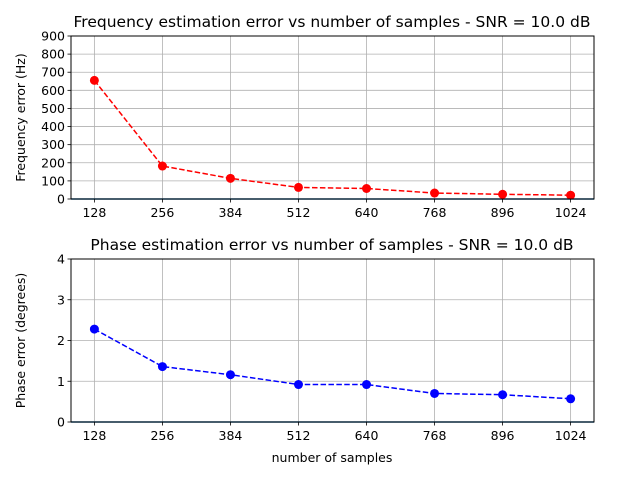 This screenshot has height=480, width=640. Describe the element at coordinates (53, 180) in the screenshot. I see `y-tick-label: 100` at that location.